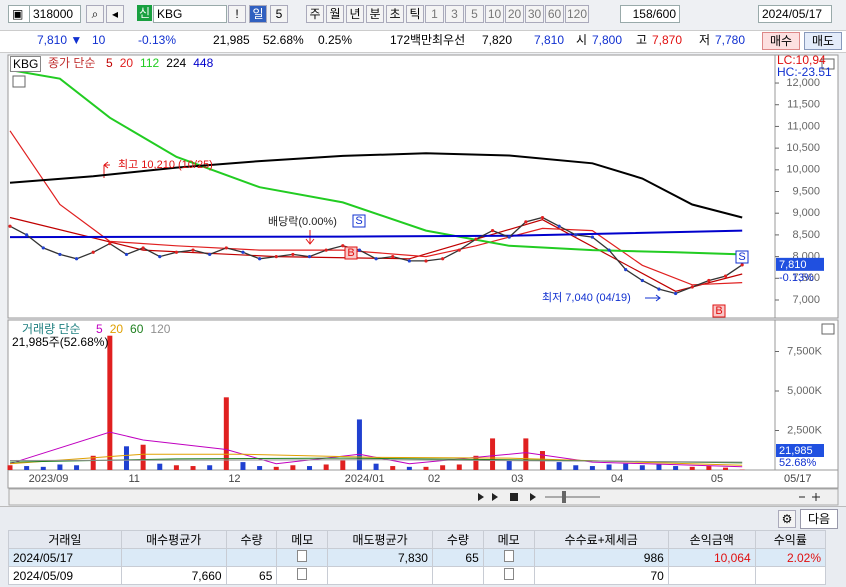  What do you see at coordinates (449, 40) in the screenshot?
I see `best-label: 최우선` at bounding box center [449, 40].